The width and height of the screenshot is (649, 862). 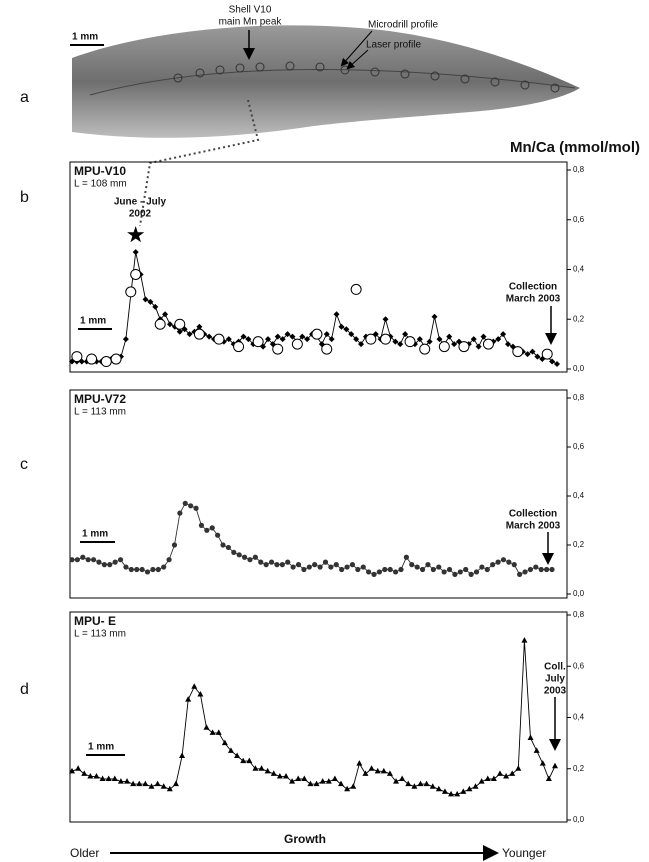 I want to click on laser-track, so click(x=332, y=82).